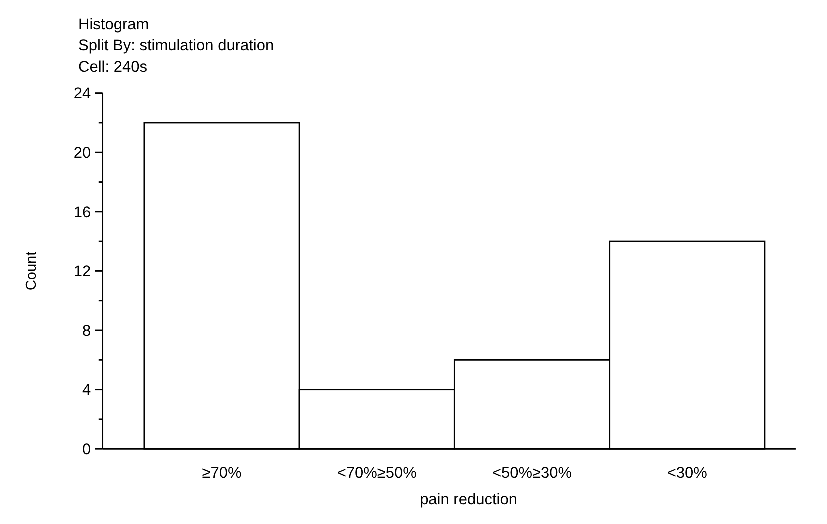 The height and width of the screenshot is (524, 827). I want to click on chart-subtitle: Split By: stimulation duration, so click(176, 46).